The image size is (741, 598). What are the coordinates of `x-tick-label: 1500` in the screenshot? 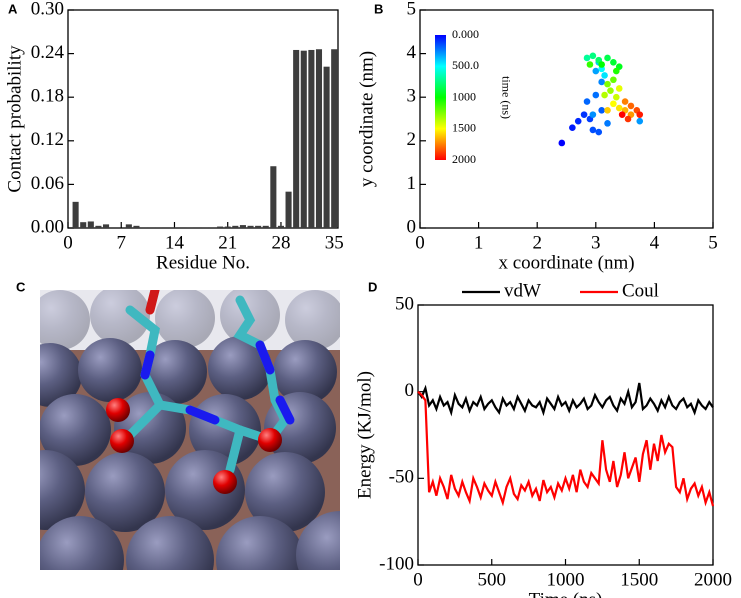 It's located at (639, 579).